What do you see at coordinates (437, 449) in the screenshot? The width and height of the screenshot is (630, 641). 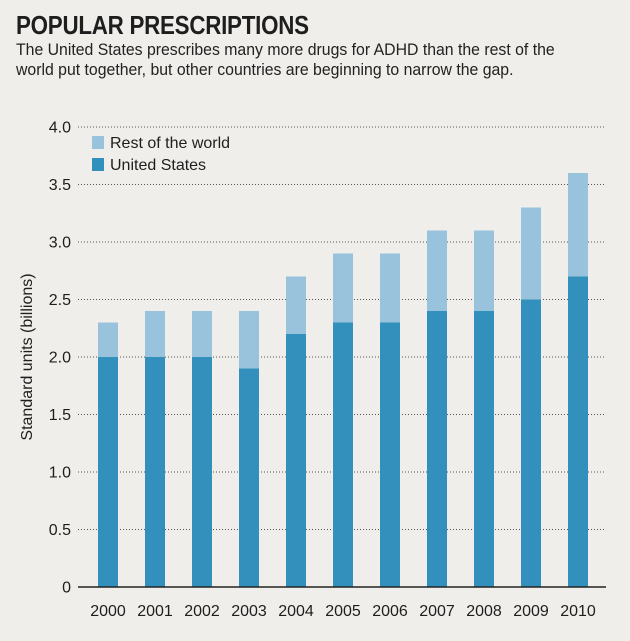 I see `bar-united-states-2007` at bounding box center [437, 449].